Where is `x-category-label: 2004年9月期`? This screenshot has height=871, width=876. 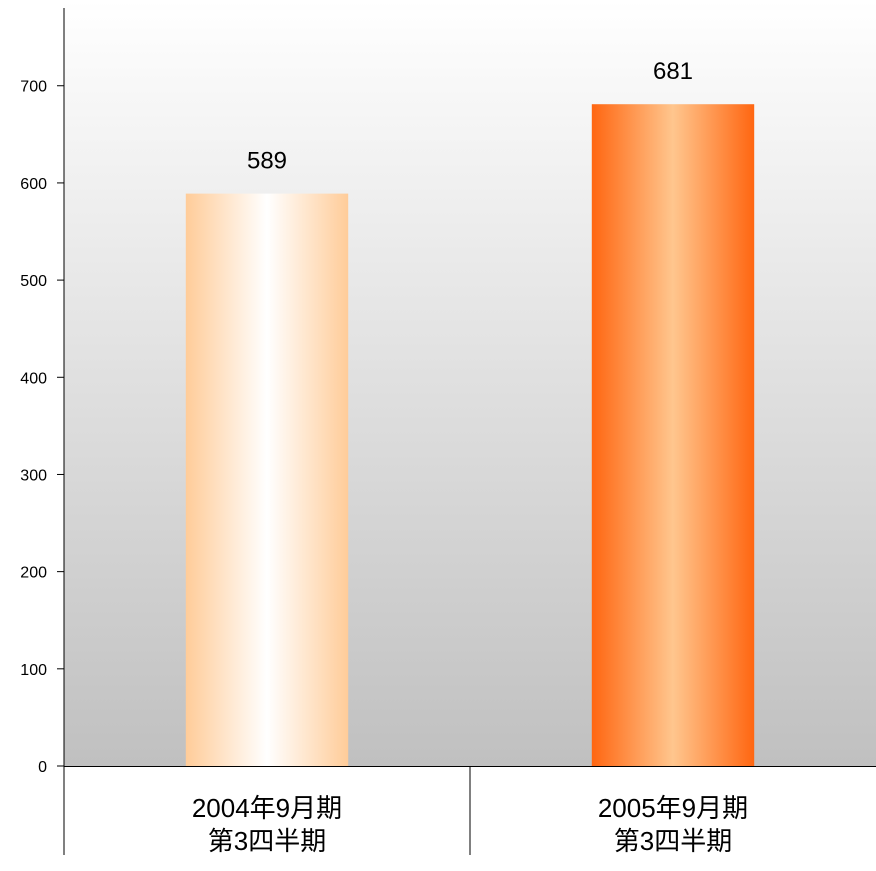 x-category-label: 2004年9月期 is located at coordinates (267, 808).